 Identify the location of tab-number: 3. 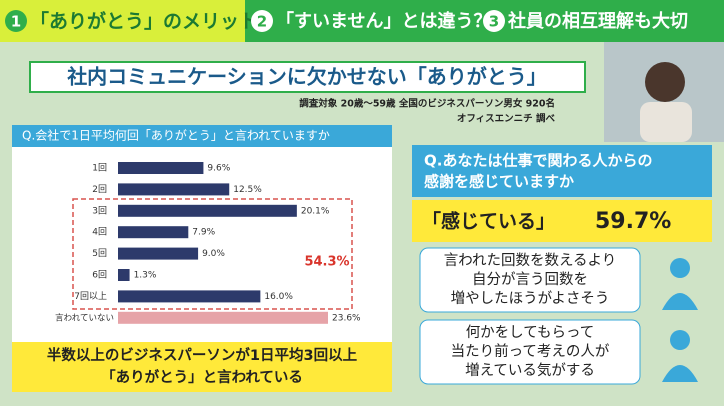
(494, 22).